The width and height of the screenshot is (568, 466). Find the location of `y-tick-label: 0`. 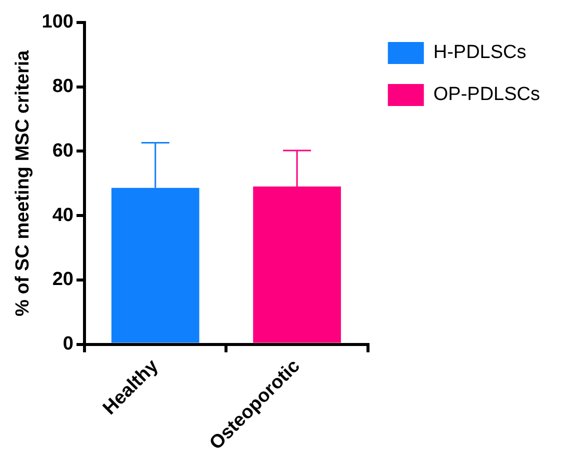

y-tick-label: 0 is located at coordinates (68, 344).